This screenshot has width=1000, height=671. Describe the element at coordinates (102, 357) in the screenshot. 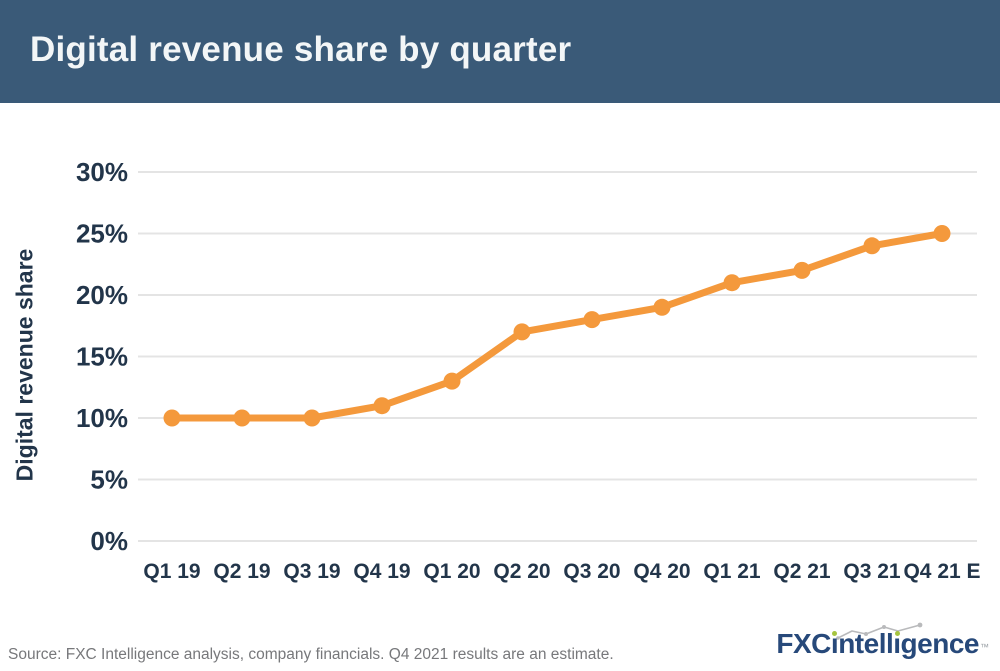

I see `y-tick-label: 15%` at that location.